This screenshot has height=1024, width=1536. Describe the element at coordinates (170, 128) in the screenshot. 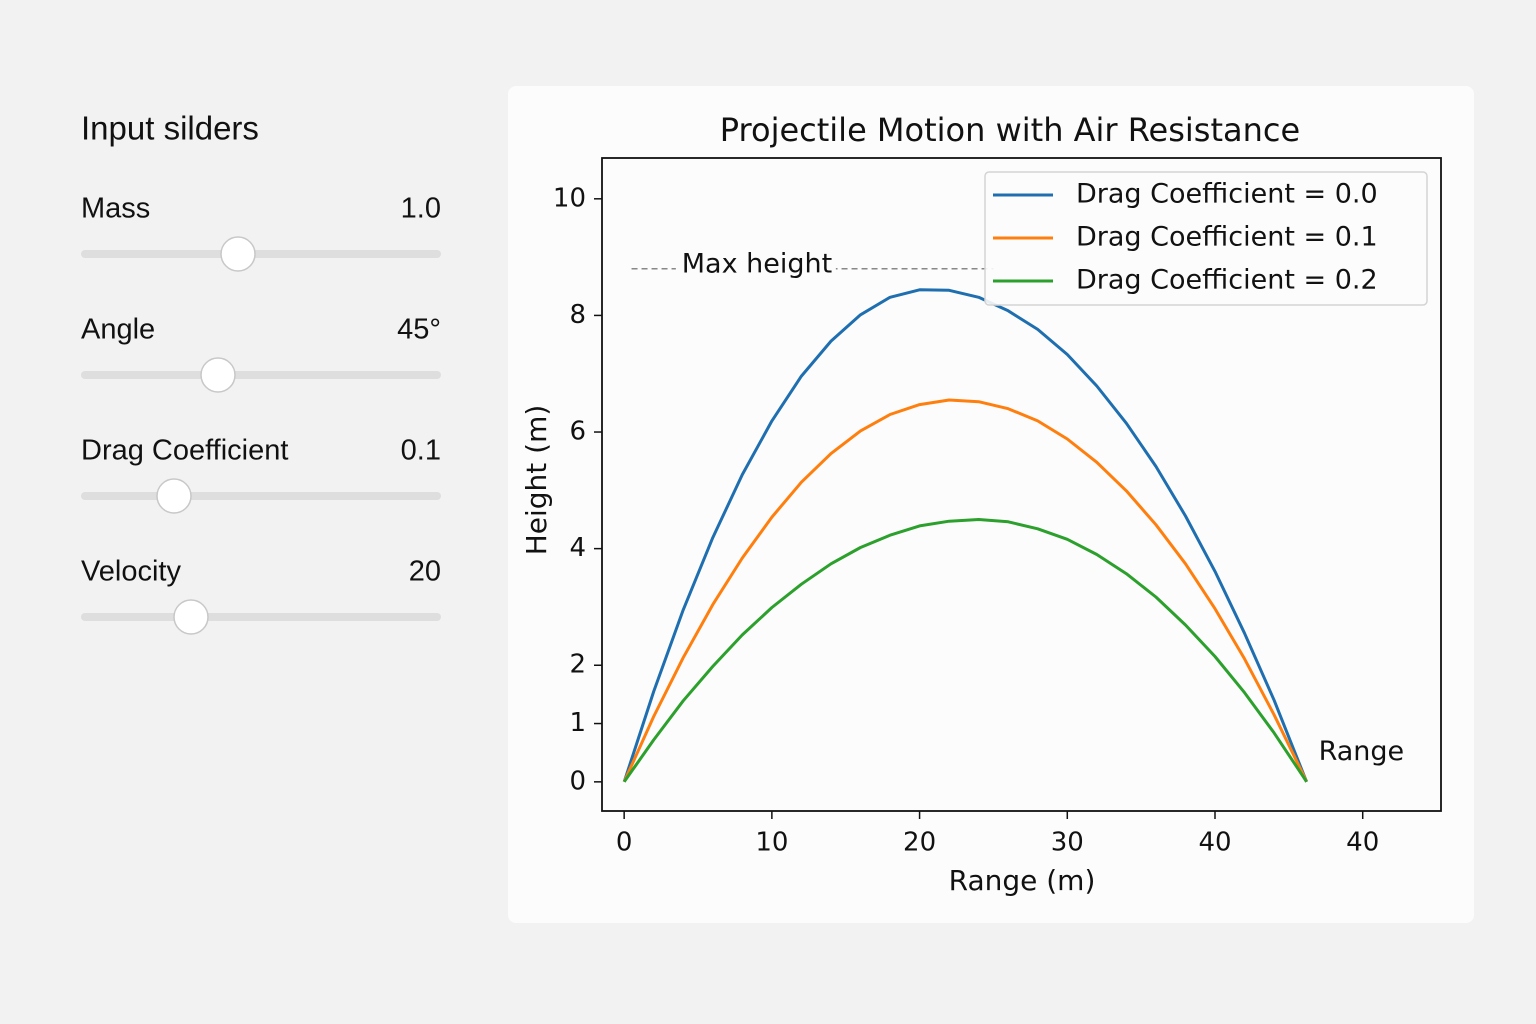

I see `panel-title: Input silders` at that location.